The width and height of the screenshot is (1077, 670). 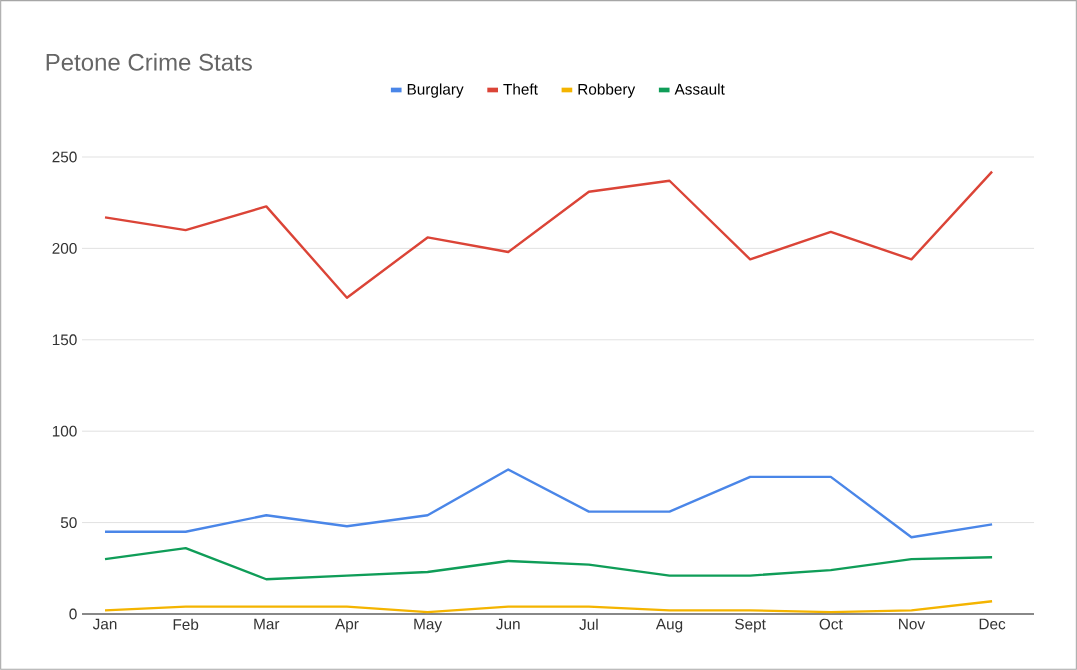 I want to click on x-tick-label: Oct, so click(x=831, y=624).